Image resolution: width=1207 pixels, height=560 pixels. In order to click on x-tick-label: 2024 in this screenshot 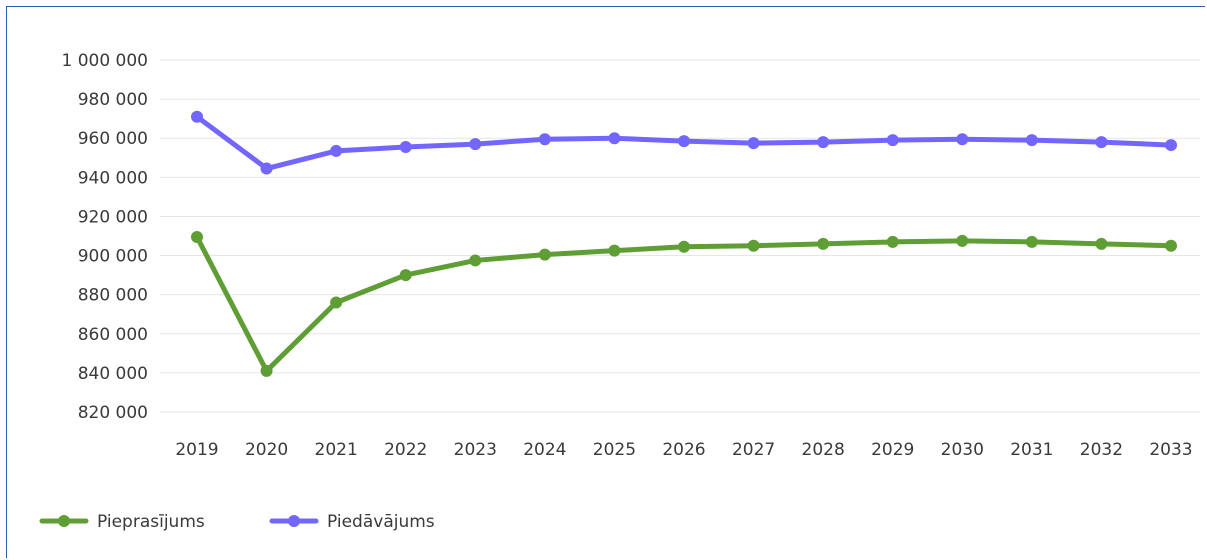, I will do `click(544, 450)`.